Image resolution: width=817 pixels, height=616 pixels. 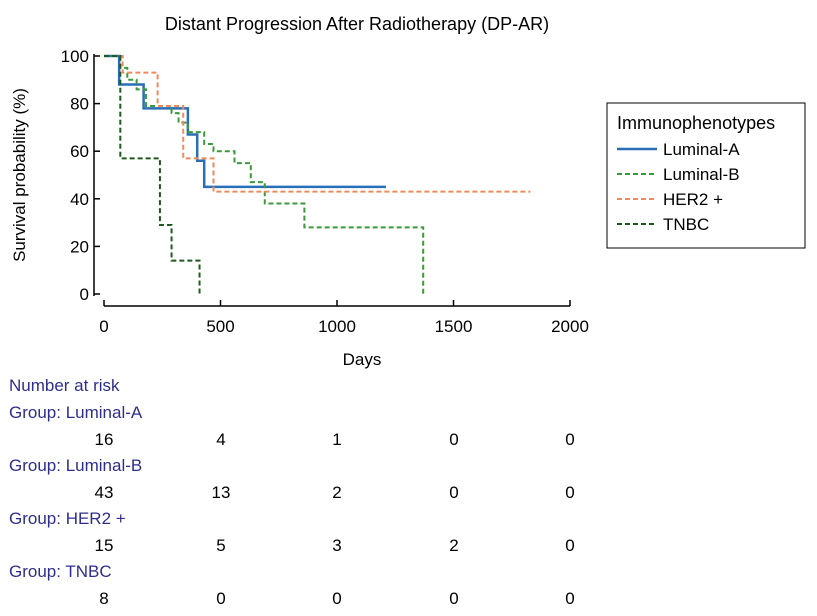 I want to click on y-tick-label: 20, so click(x=79, y=246).